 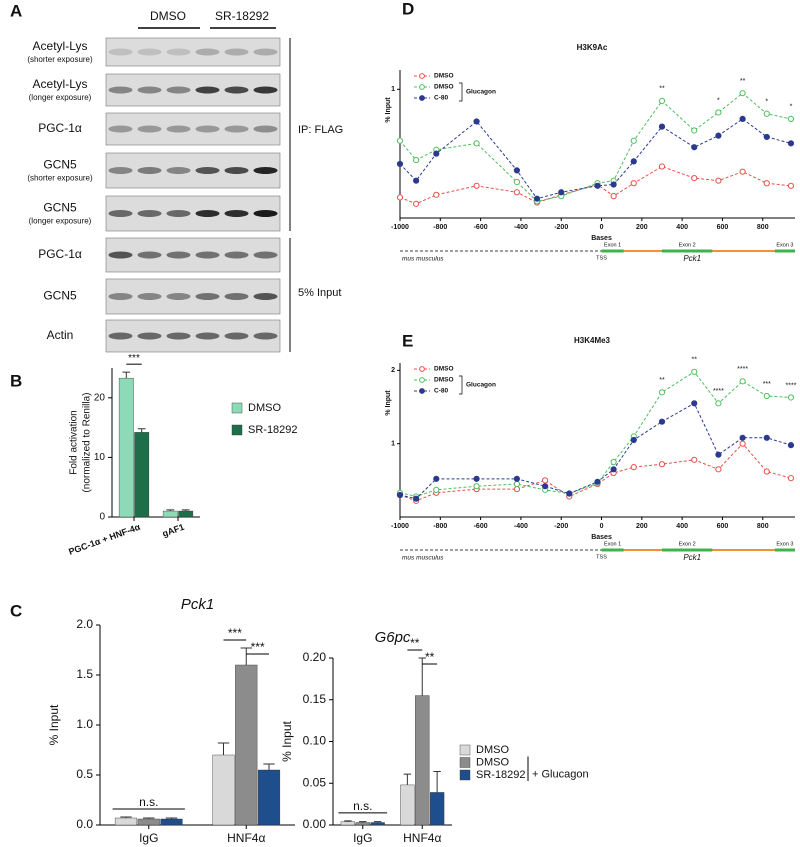 What do you see at coordinates (100, 457) in the screenshot?
I see `y-tick-label: 10` at bounding box center [100, 457].